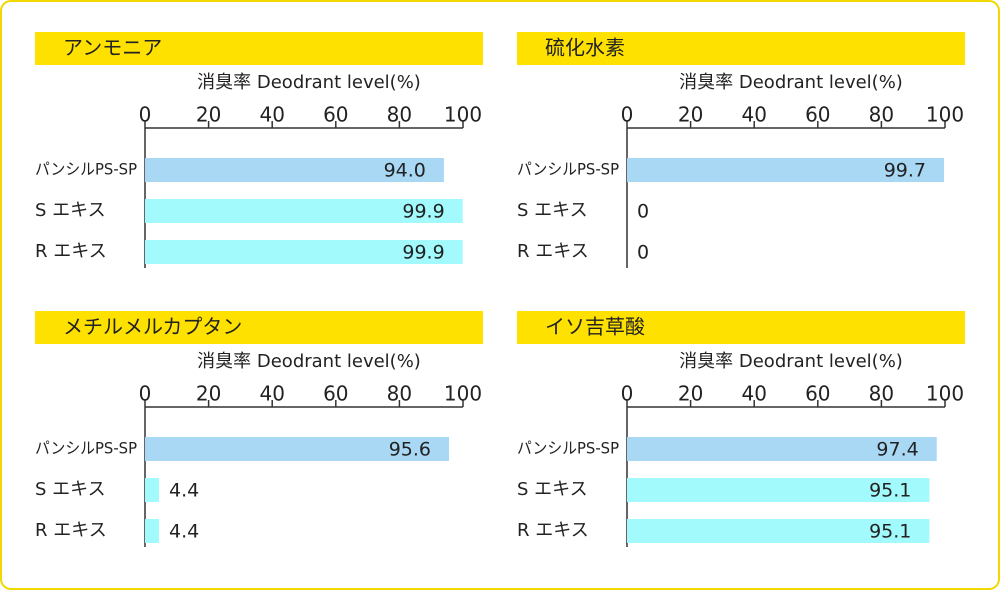 The image size is (1000, 594). Describe the element at coordinates (905, 171) in the screenshot. I see `value-label: 99.7` at that location.